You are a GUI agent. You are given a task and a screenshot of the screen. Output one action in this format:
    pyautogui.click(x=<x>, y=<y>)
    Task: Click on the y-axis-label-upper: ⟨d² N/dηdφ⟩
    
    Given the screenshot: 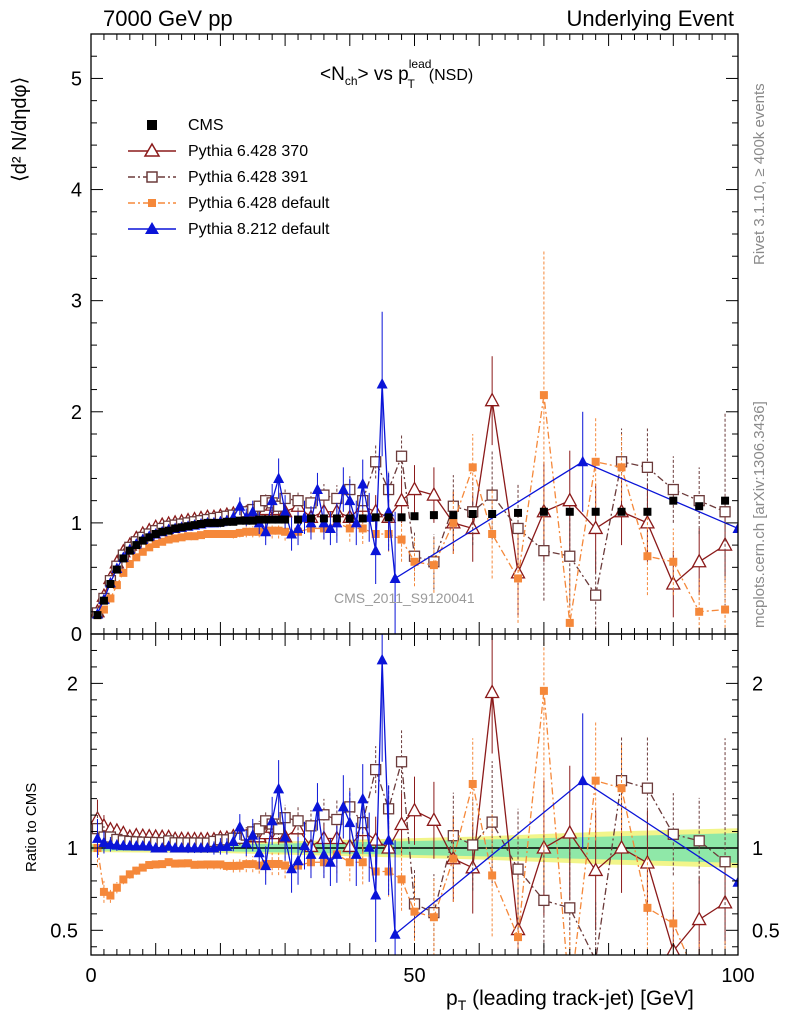 What is the action you would take?
    pyautogui.click(x=20, y=129)
    